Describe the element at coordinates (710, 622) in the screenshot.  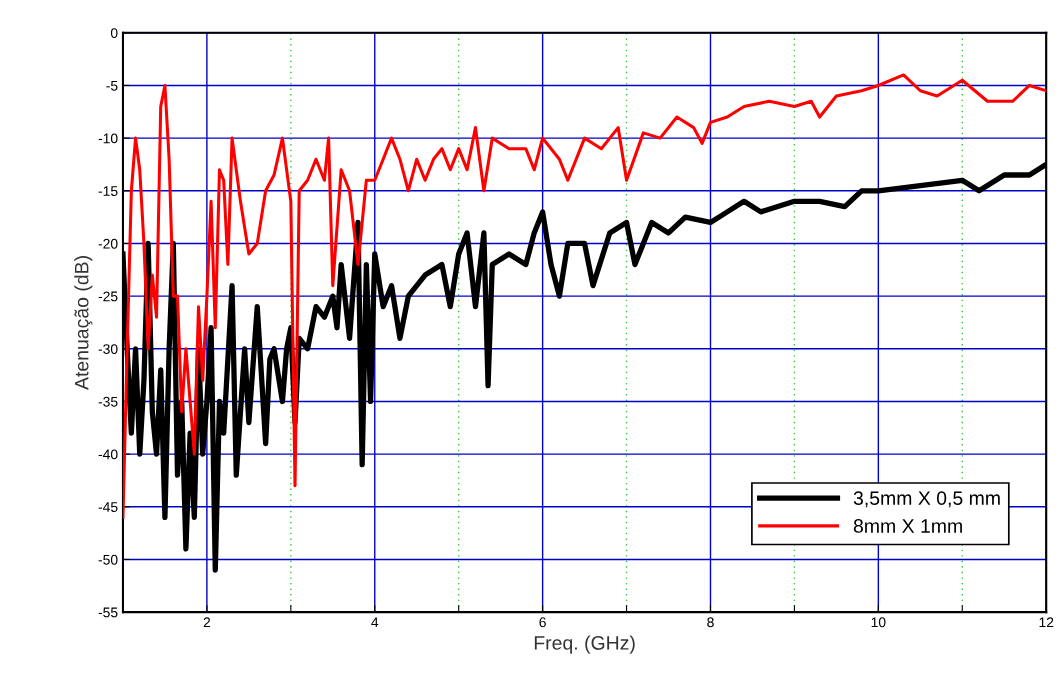
I see `x-tick-label: 8` at that location.